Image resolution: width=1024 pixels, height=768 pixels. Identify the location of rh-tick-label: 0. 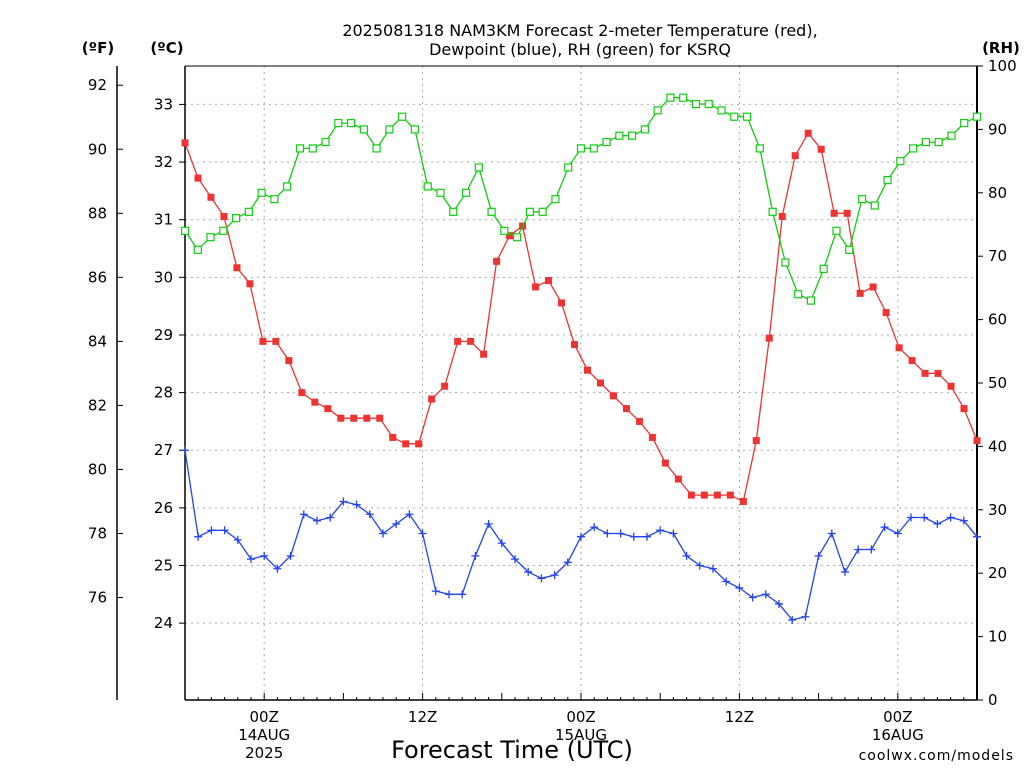
(993, 700).